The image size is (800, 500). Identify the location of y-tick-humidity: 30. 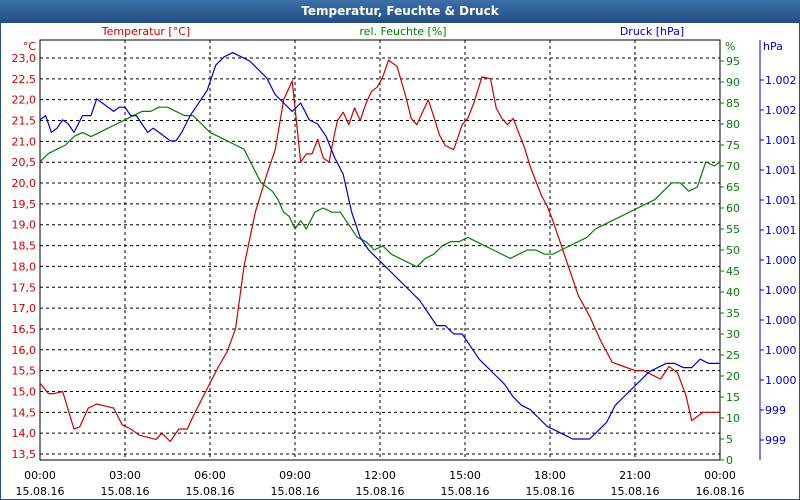
(733, 334).